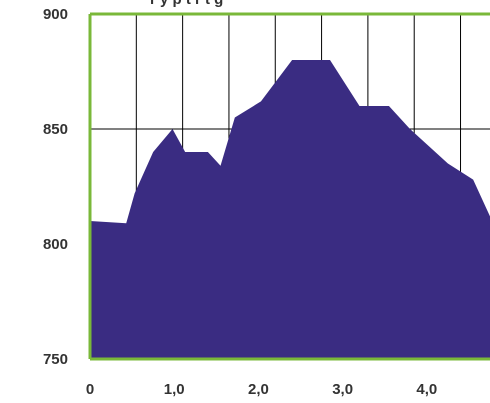 The height and width of the screenshot is (403, 490). What do you see at coordinates (426, 389) in the screenshot?
I see `x-tick-label: 4,0` at bounding box center [426, 389].